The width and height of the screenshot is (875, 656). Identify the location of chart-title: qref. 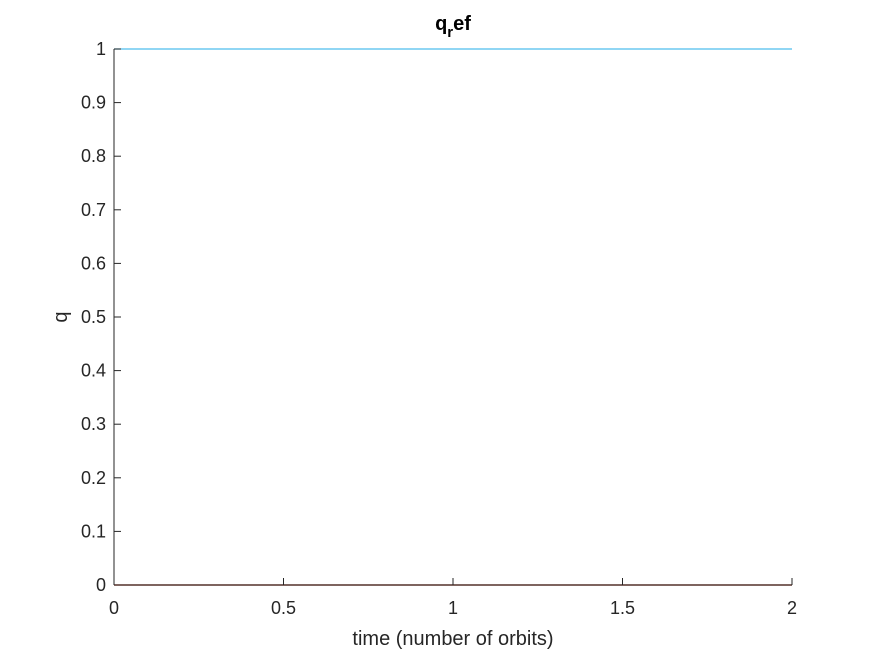
(453, 27).